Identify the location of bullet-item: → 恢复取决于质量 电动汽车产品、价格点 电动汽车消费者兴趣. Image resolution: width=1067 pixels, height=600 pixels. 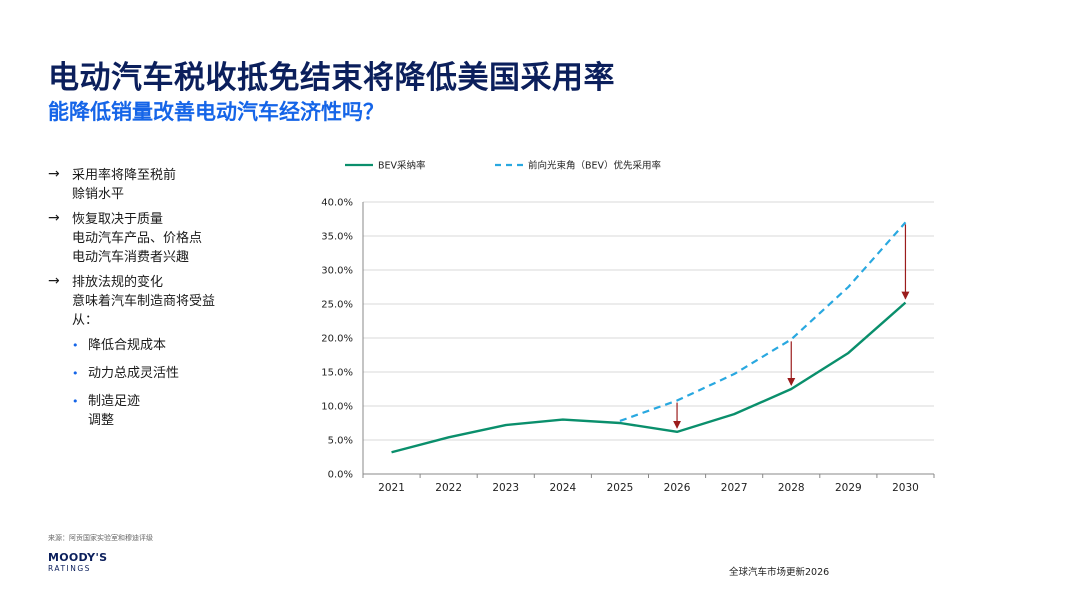
(173, 238).